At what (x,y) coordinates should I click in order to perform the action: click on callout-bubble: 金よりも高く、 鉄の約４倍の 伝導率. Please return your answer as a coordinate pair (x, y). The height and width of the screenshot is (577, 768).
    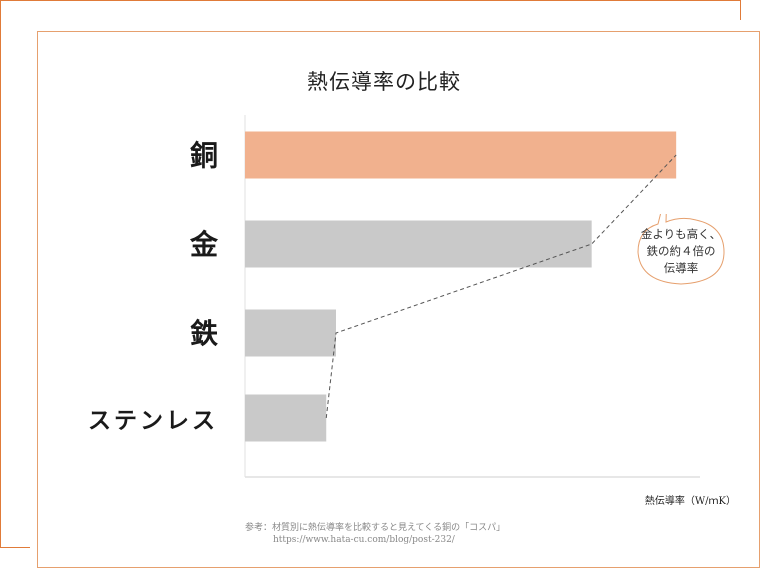
    Looking at the image, I should click on (681, 250).